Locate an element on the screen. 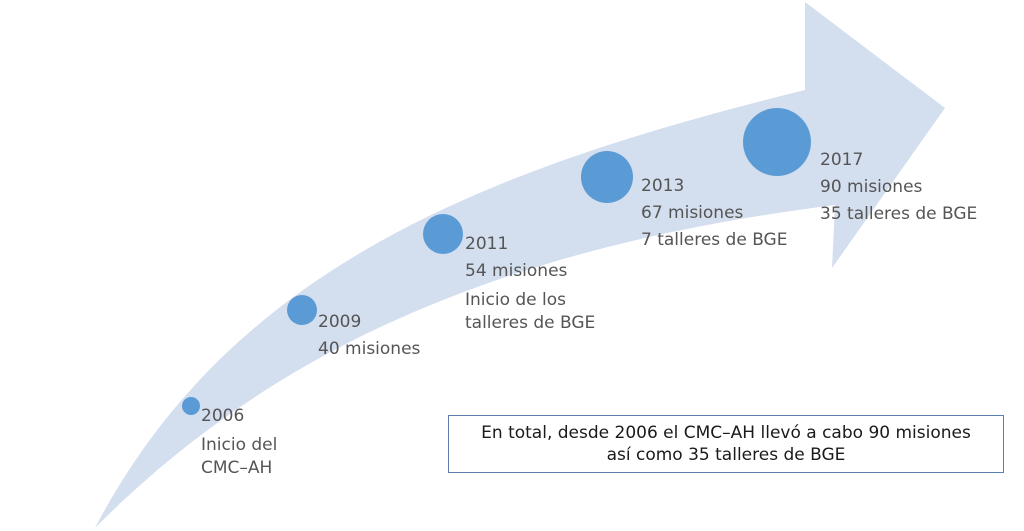 This screenshot has width=1024, height=531. milestone-2009: 2009 40 misiones is located at coordinates (369, 336).